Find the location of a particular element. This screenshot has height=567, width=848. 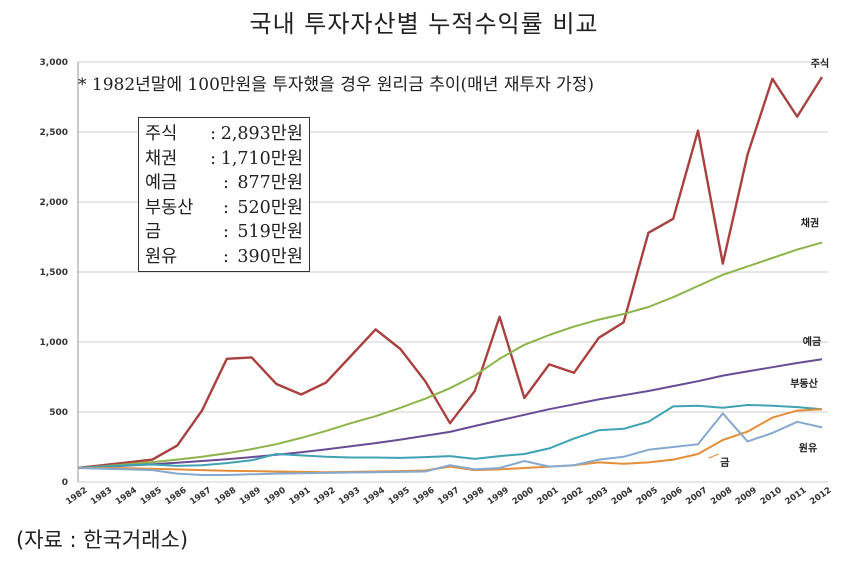

summary-value: 2,893만원 is located at coordinates (261, 134).